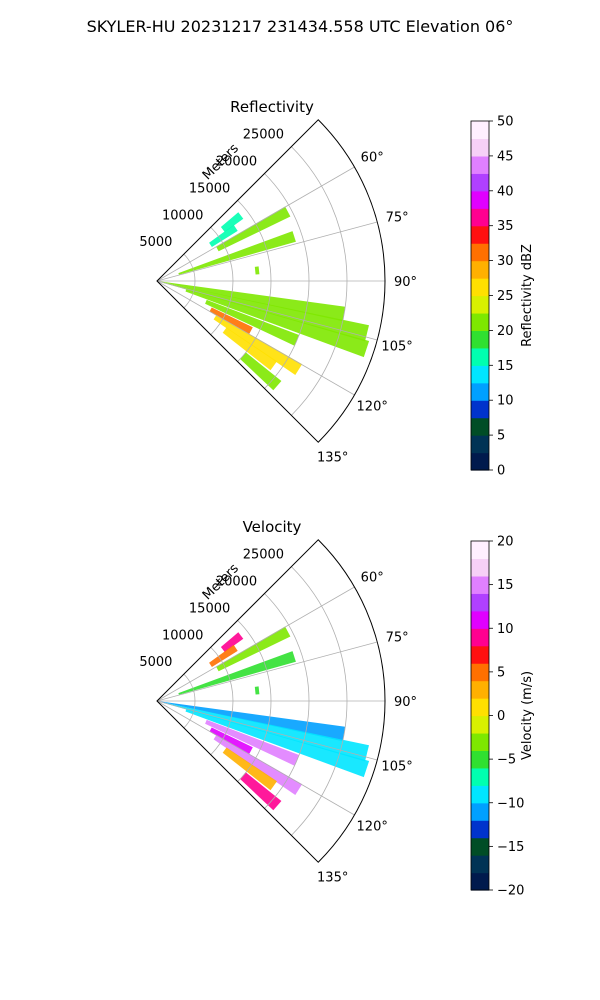 This screenshot has width=600, height=1000. Describe the element at coordinates (527, 295) in the screenshot. I see `colorbar-label: Reflectivity dBZ` at that location.